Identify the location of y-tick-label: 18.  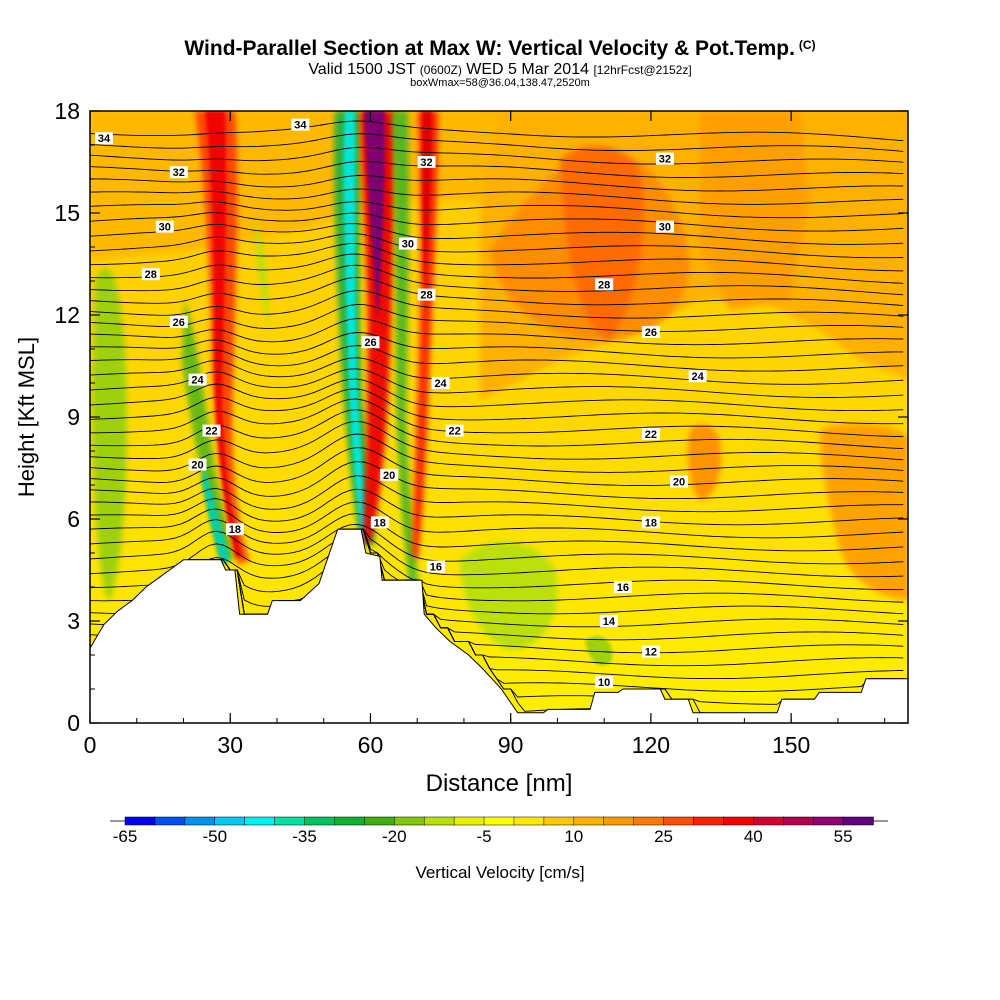
(67, 111).